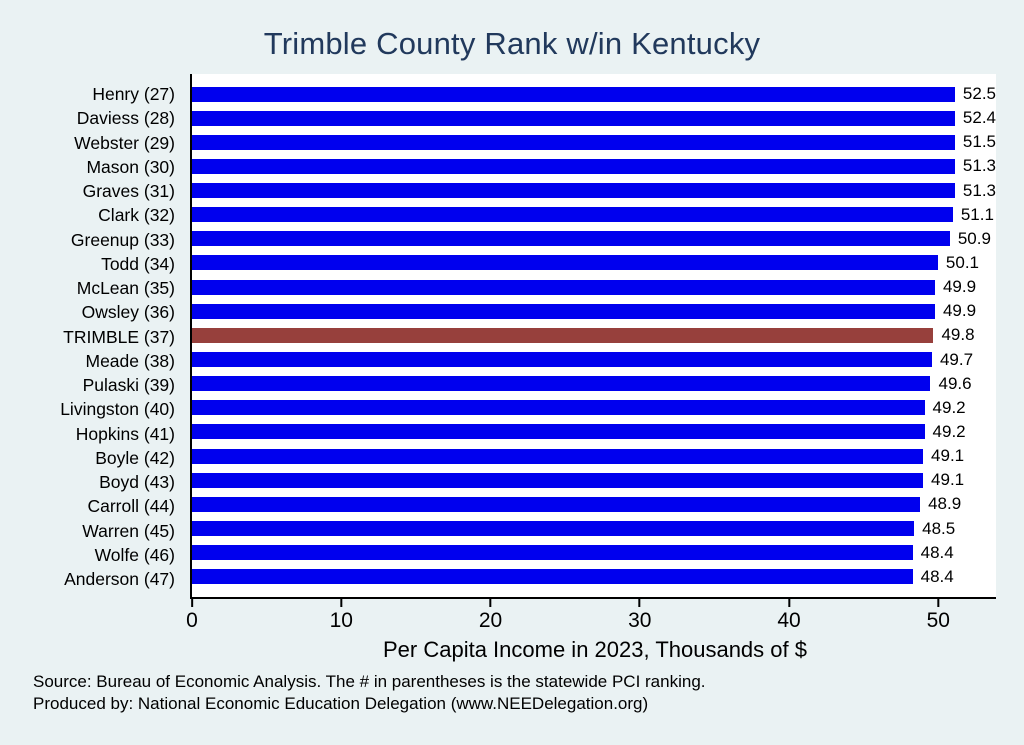  Describe the element at coordinates (135, 457) in the screenshot. I see `y-axis-label: Boyle (42)` at that location.